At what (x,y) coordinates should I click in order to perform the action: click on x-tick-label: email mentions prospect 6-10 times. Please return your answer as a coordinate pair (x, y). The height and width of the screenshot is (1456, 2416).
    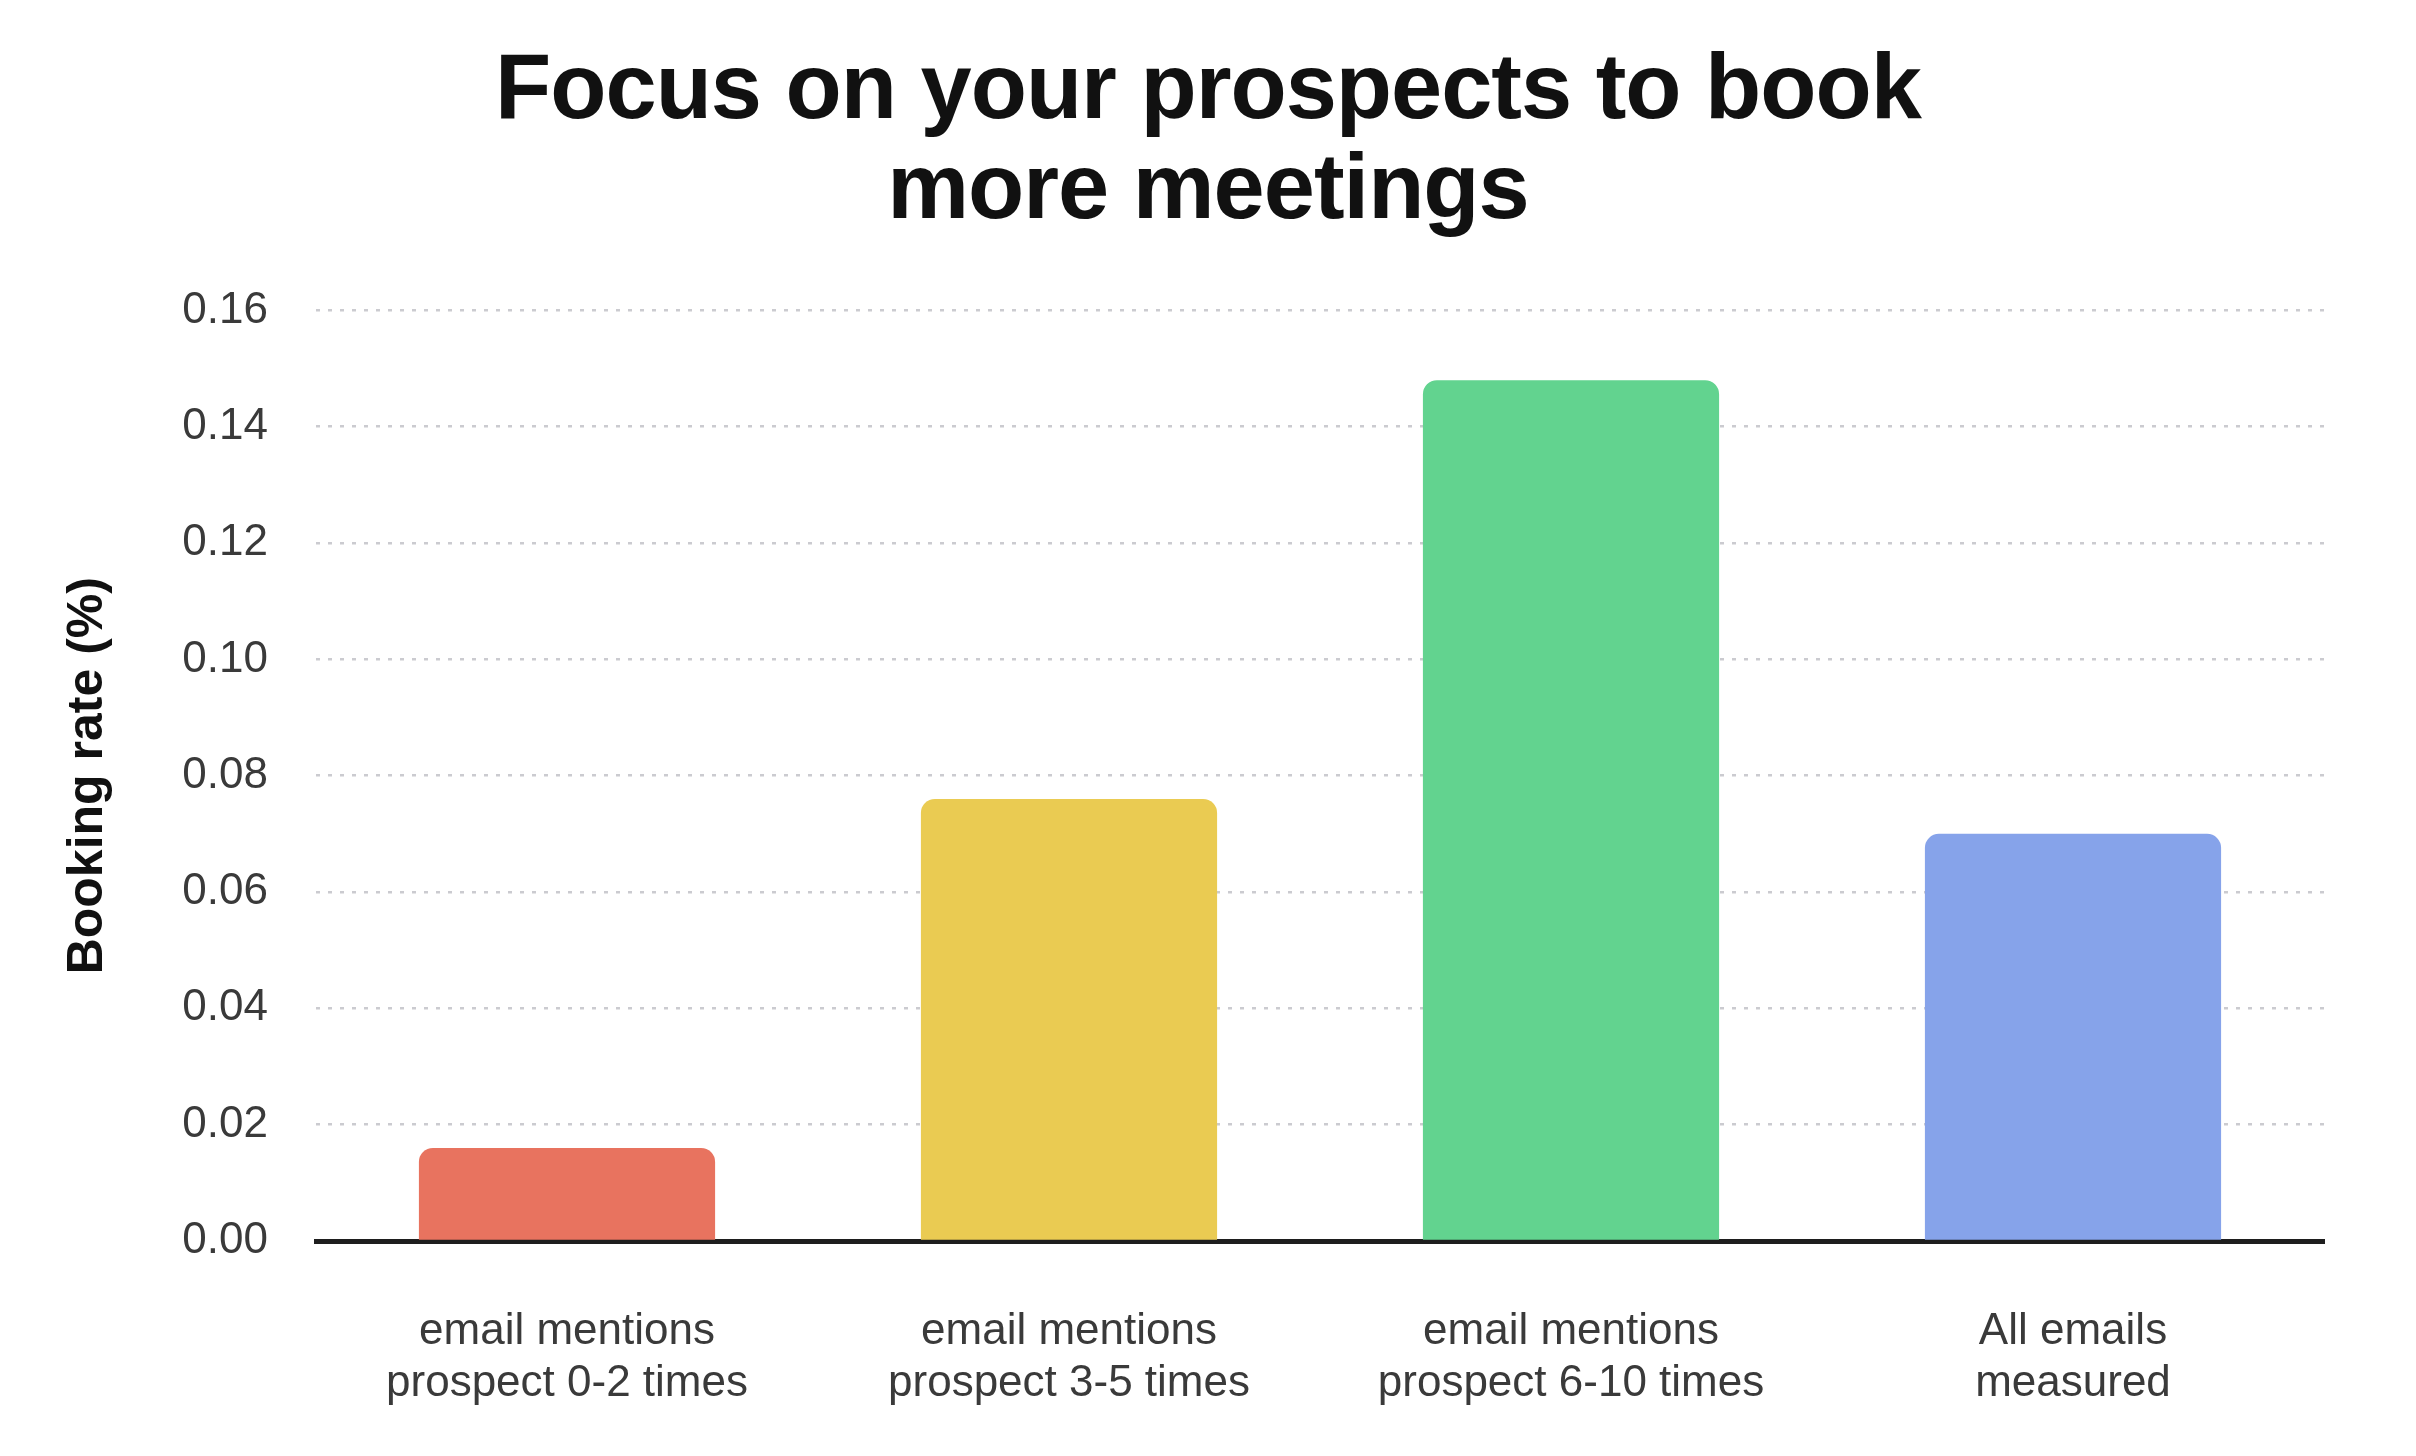
    Looking at the image, I should click on (1571, 1354).